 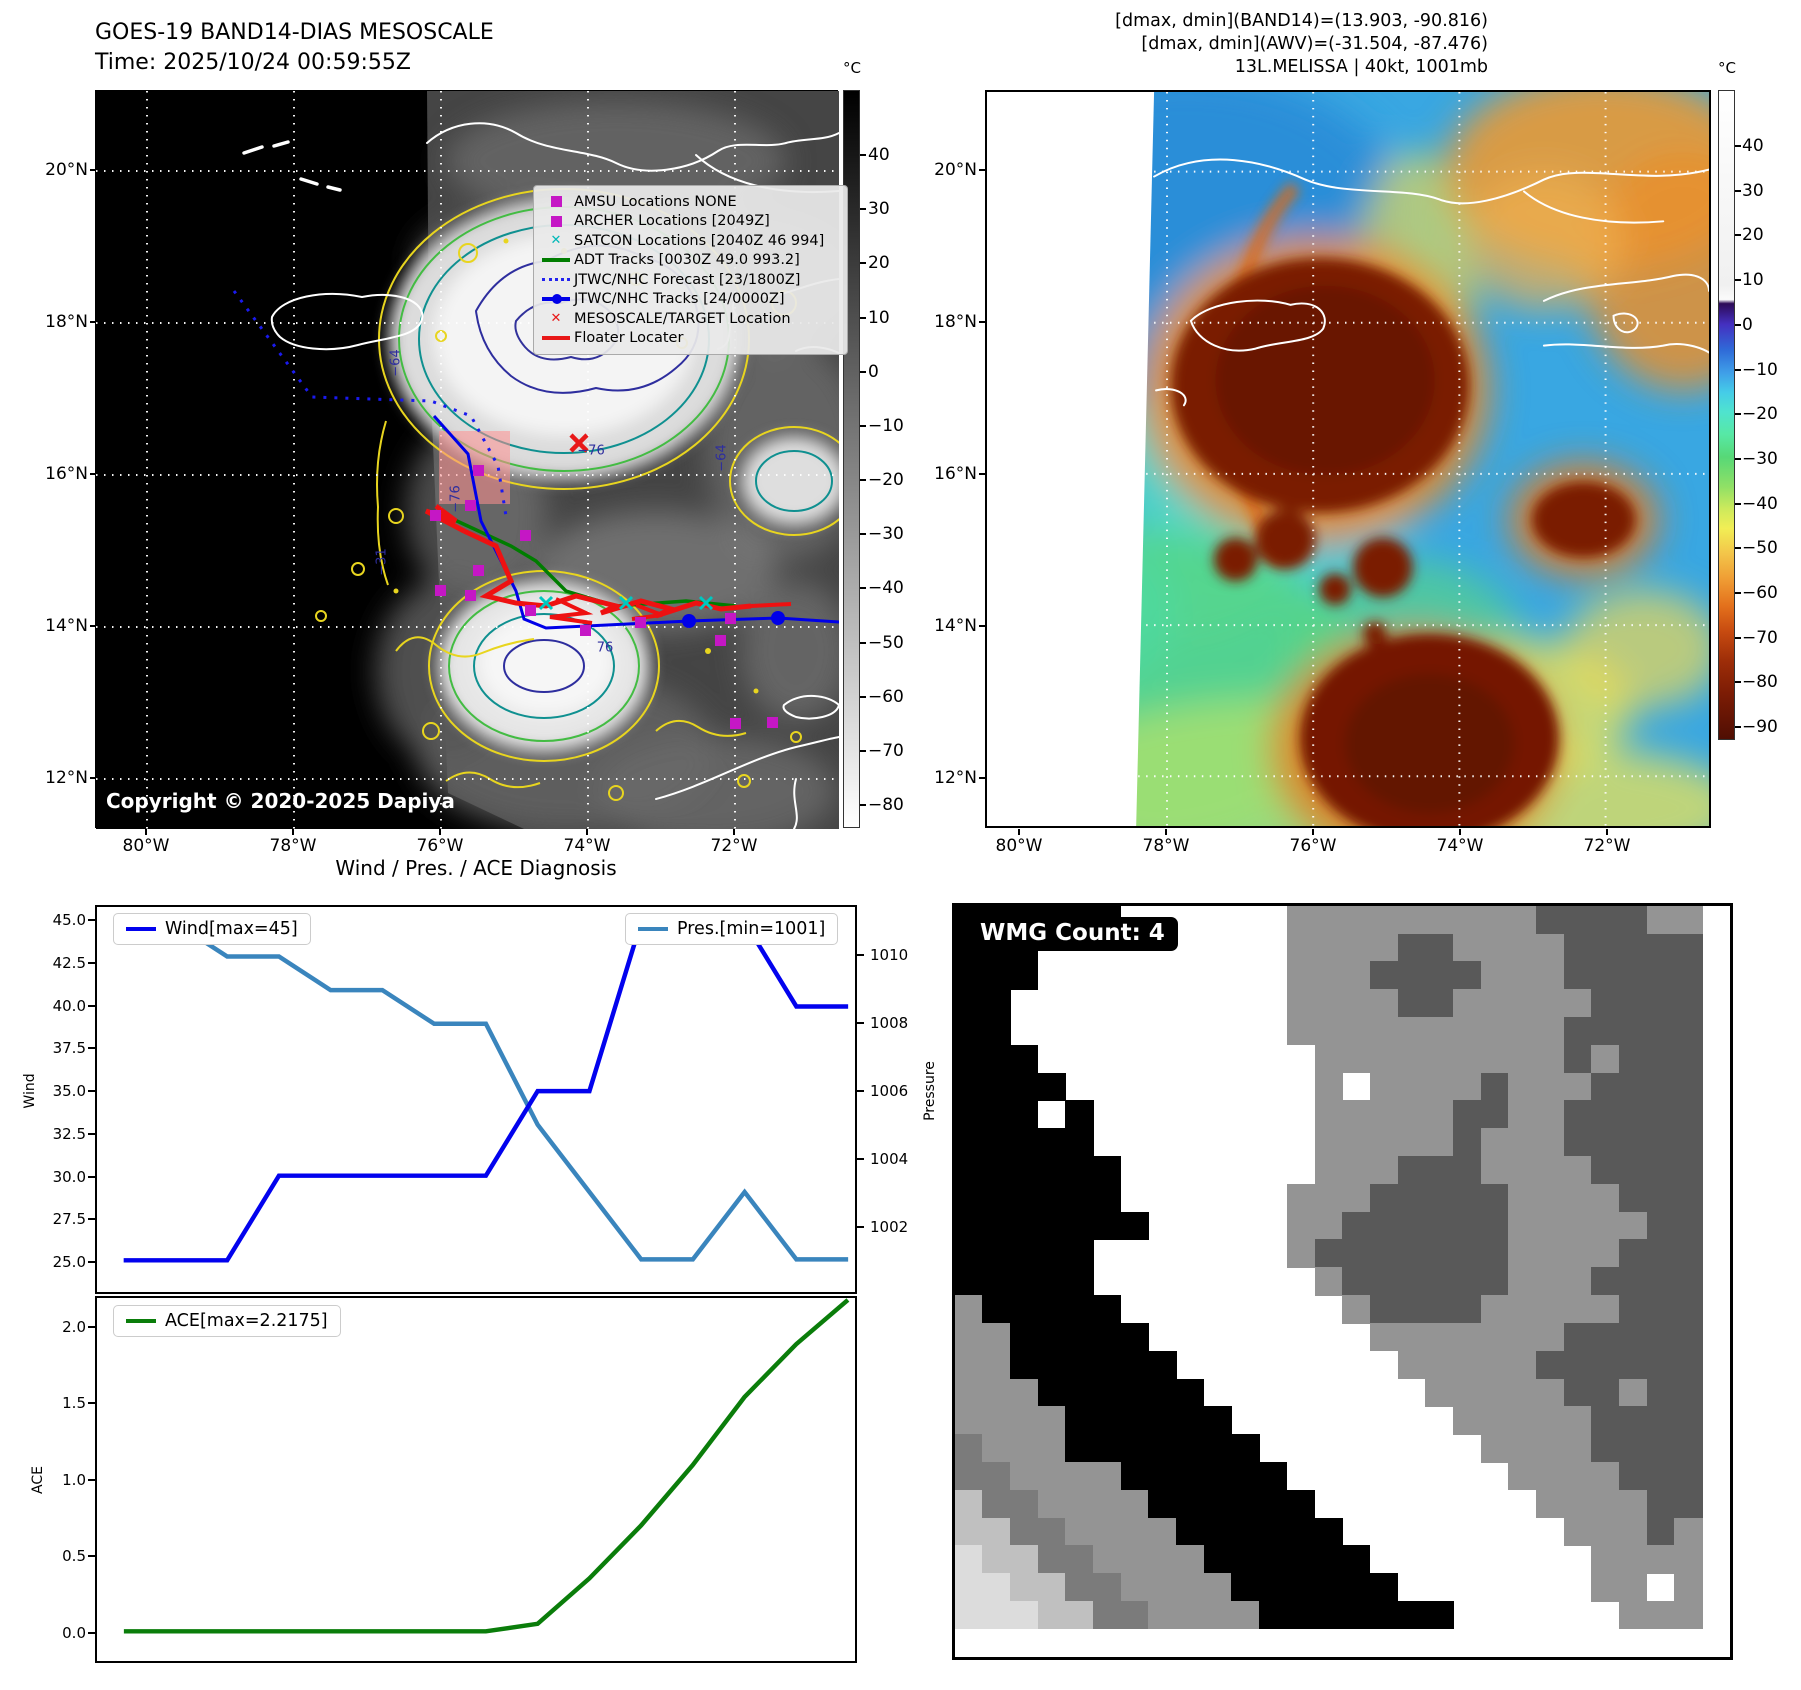 What do you see at coordinates (1760, 414) in the screenshot?
I see `awv-cbar-tick: −20` at bounding box center [1760, 414].